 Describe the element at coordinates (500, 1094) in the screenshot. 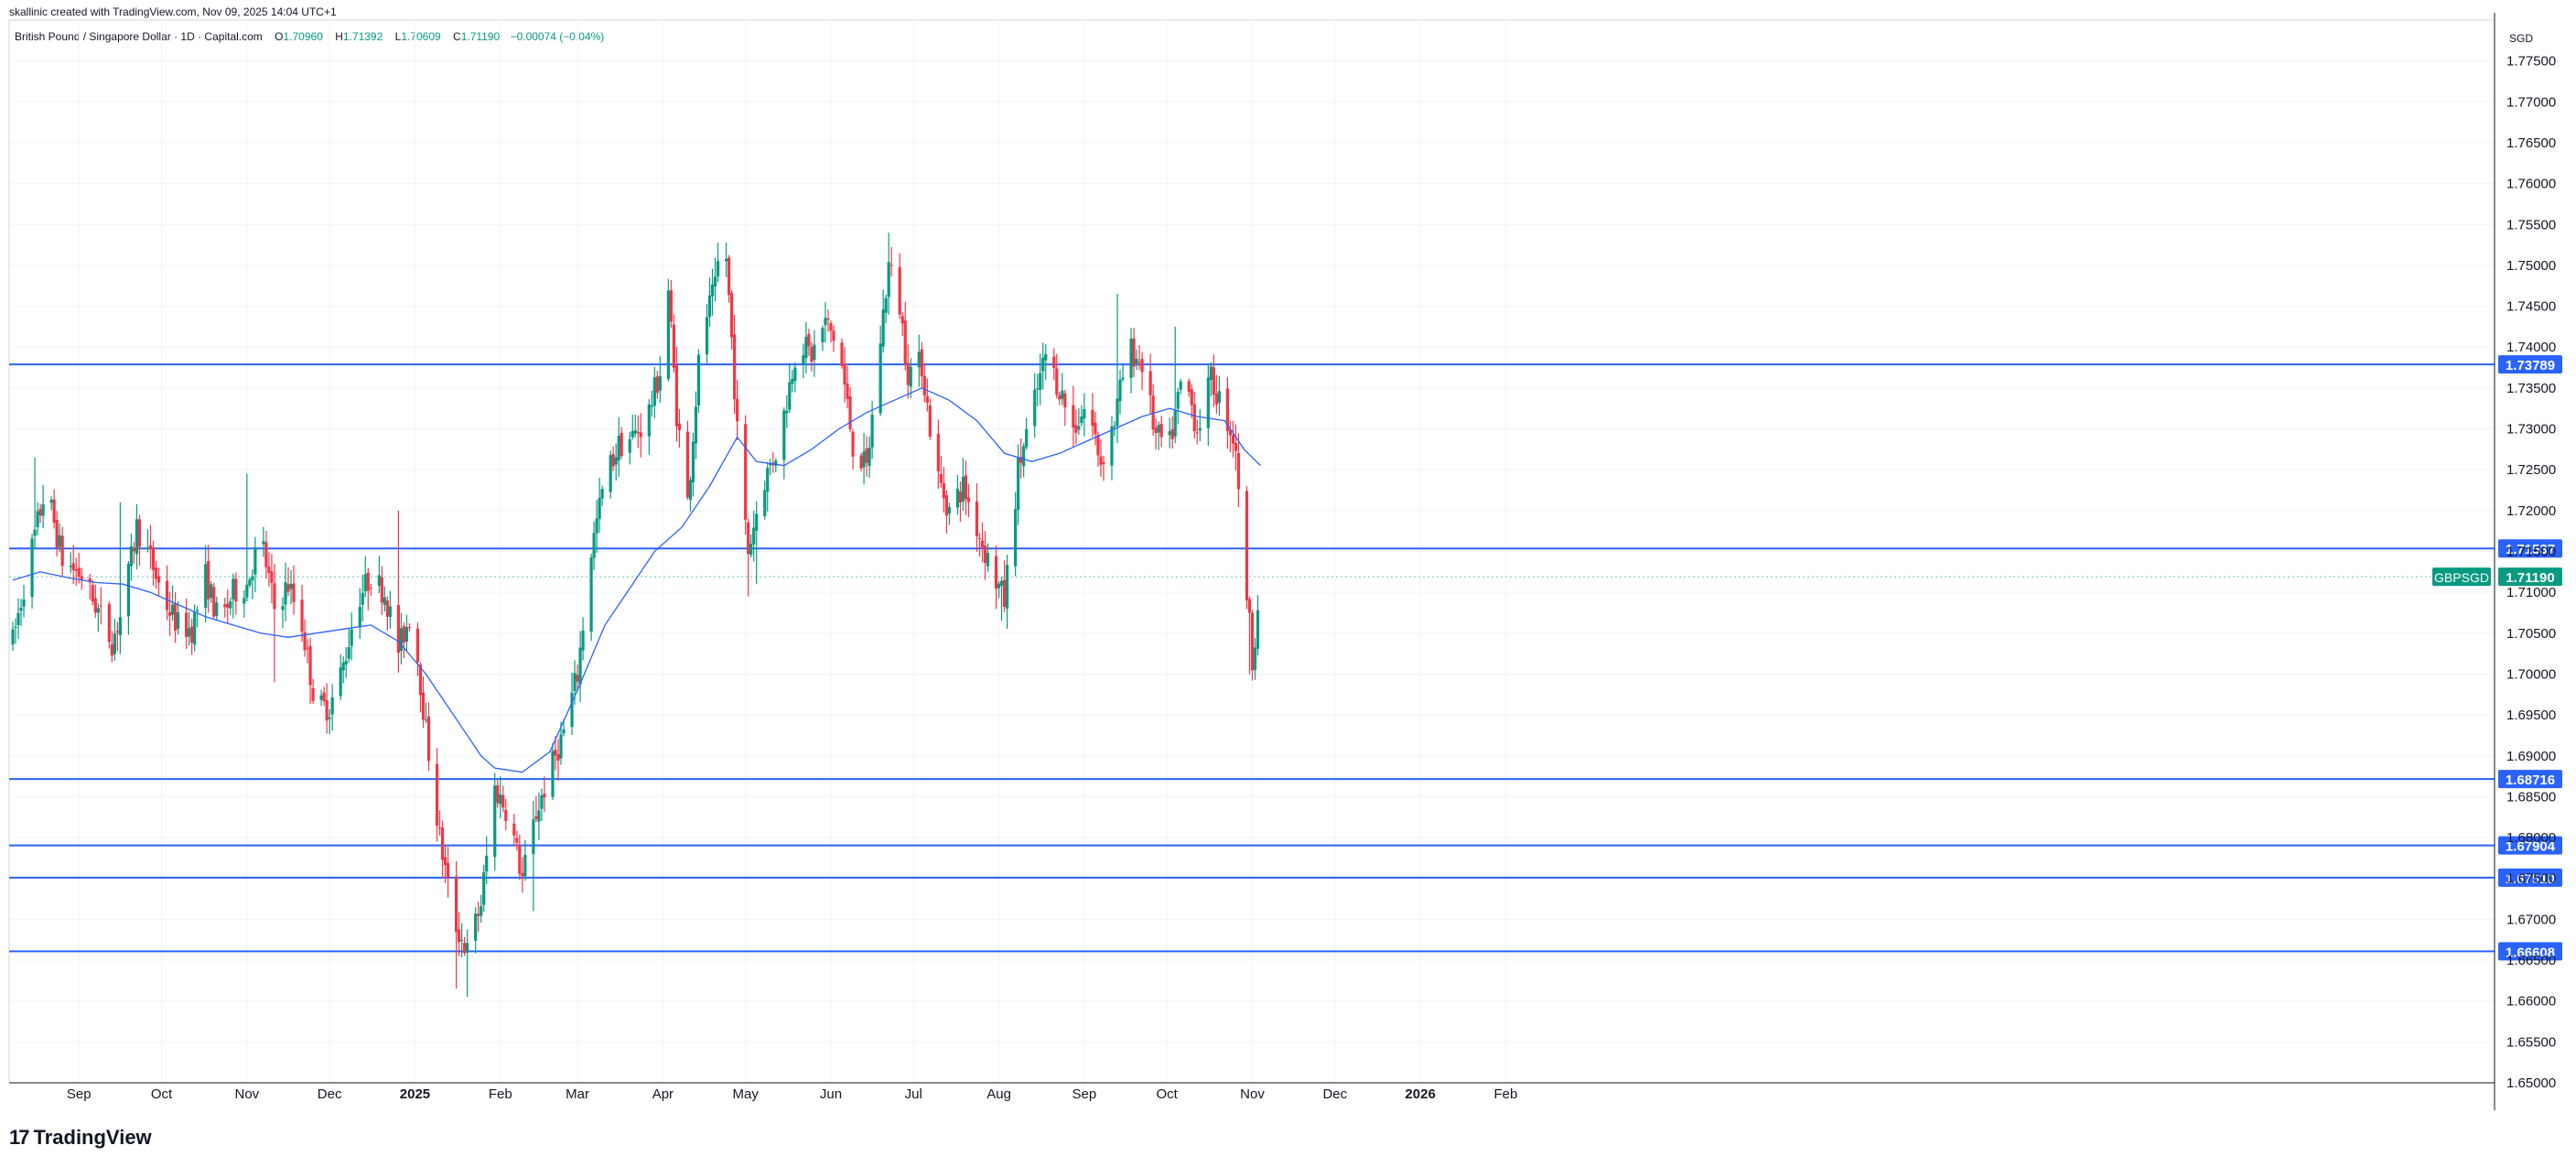

I see `time-tick-label: Feb` at that location.